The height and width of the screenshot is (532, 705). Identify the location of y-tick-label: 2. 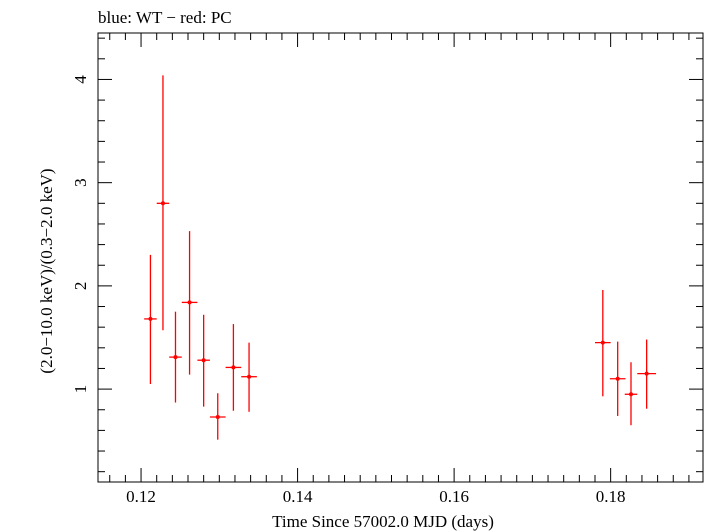
(80, 286).